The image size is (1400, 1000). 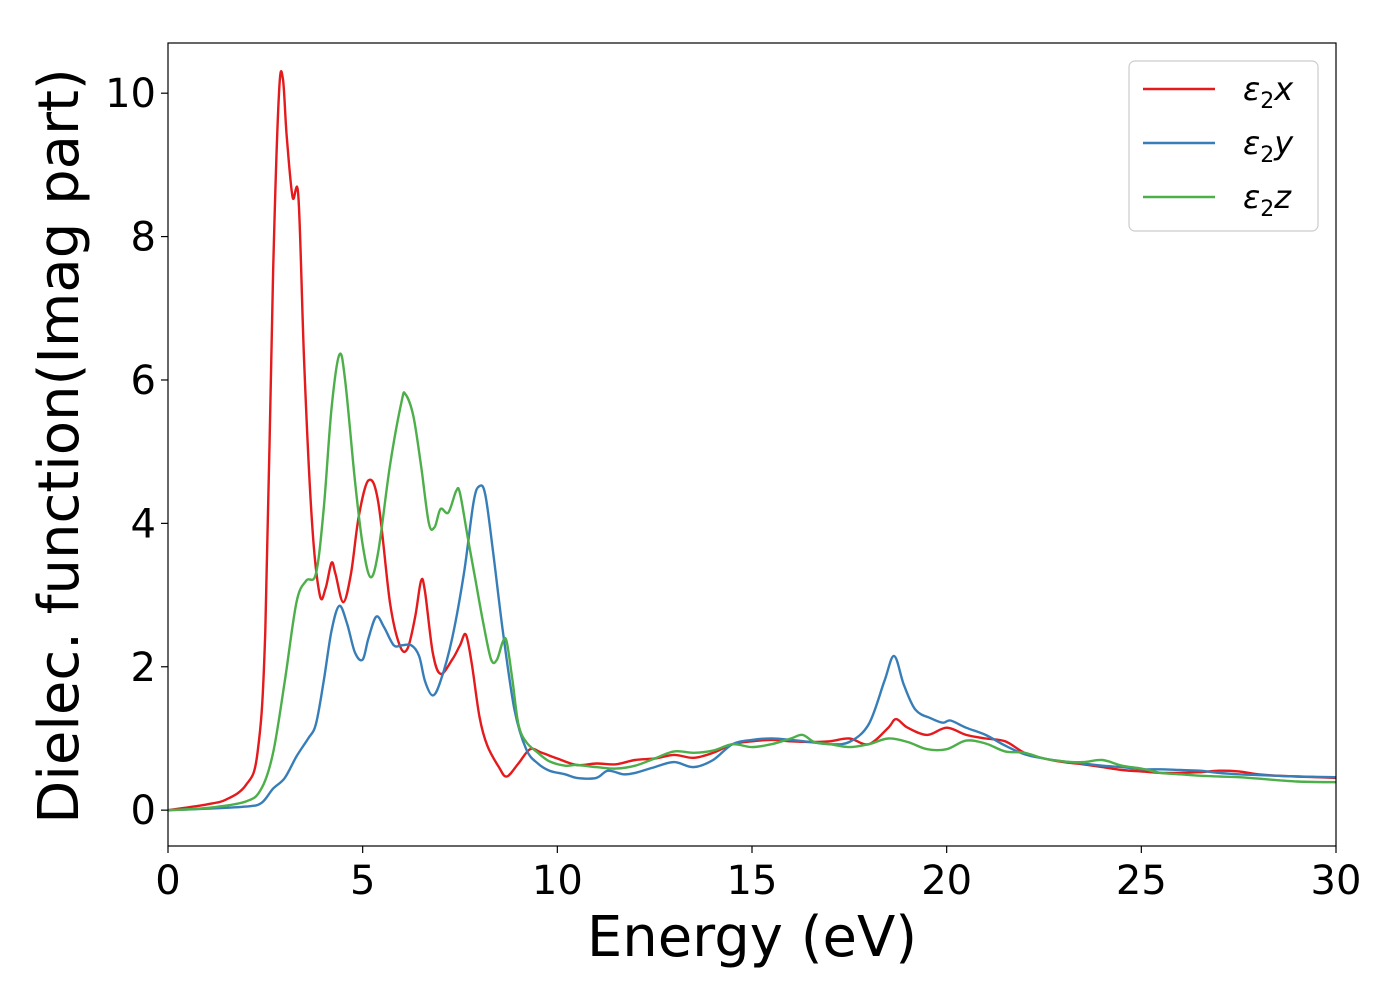 What do you see at coordinates (130, 94) in the screenshot?
I see `y-tick-label: 10` at bounding box center [130, 94].